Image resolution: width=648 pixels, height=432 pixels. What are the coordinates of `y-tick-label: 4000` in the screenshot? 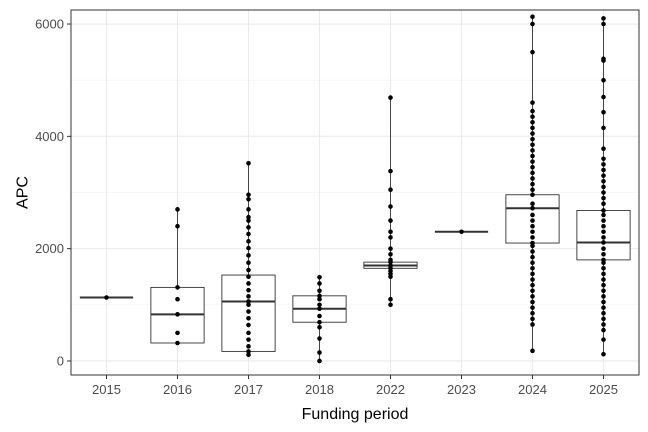 It's located at (49, 136).